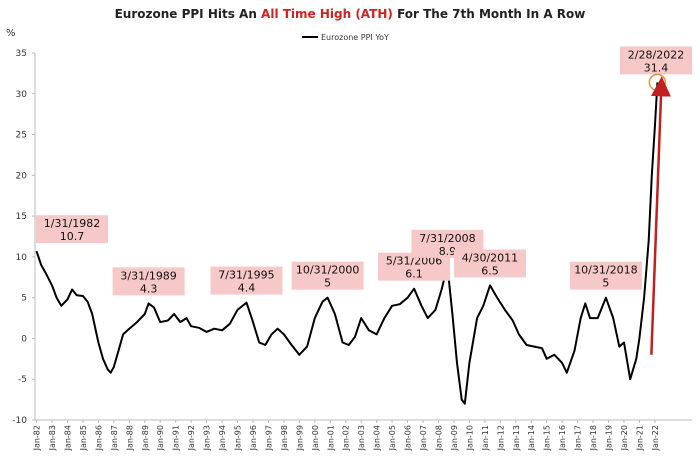  What do you see at coordinates (83, 438) in the screenshot?
I see `x-tick-label: Jan-85` at bounding box center [83, 438].